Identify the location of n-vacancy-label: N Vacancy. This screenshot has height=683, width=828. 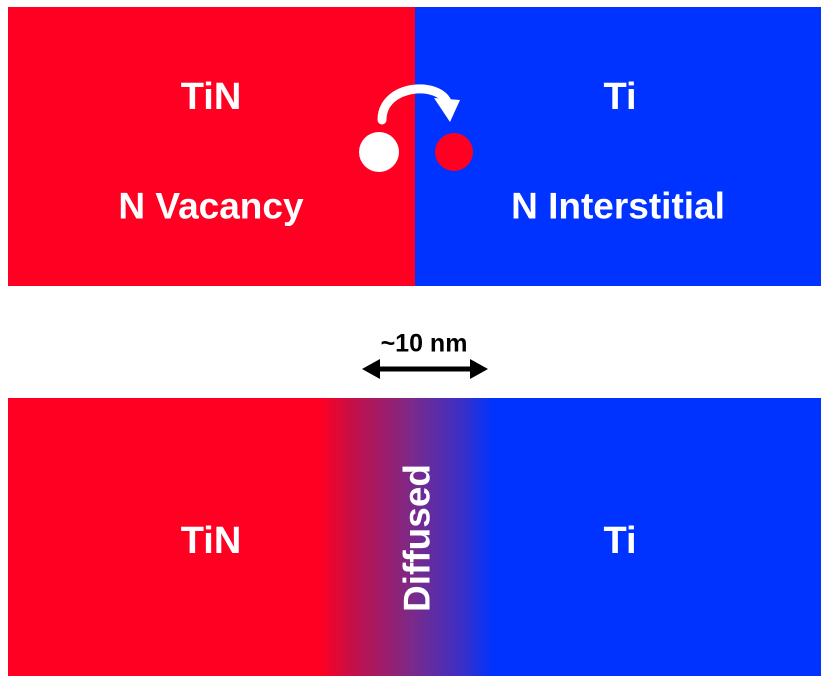
(211, 206).